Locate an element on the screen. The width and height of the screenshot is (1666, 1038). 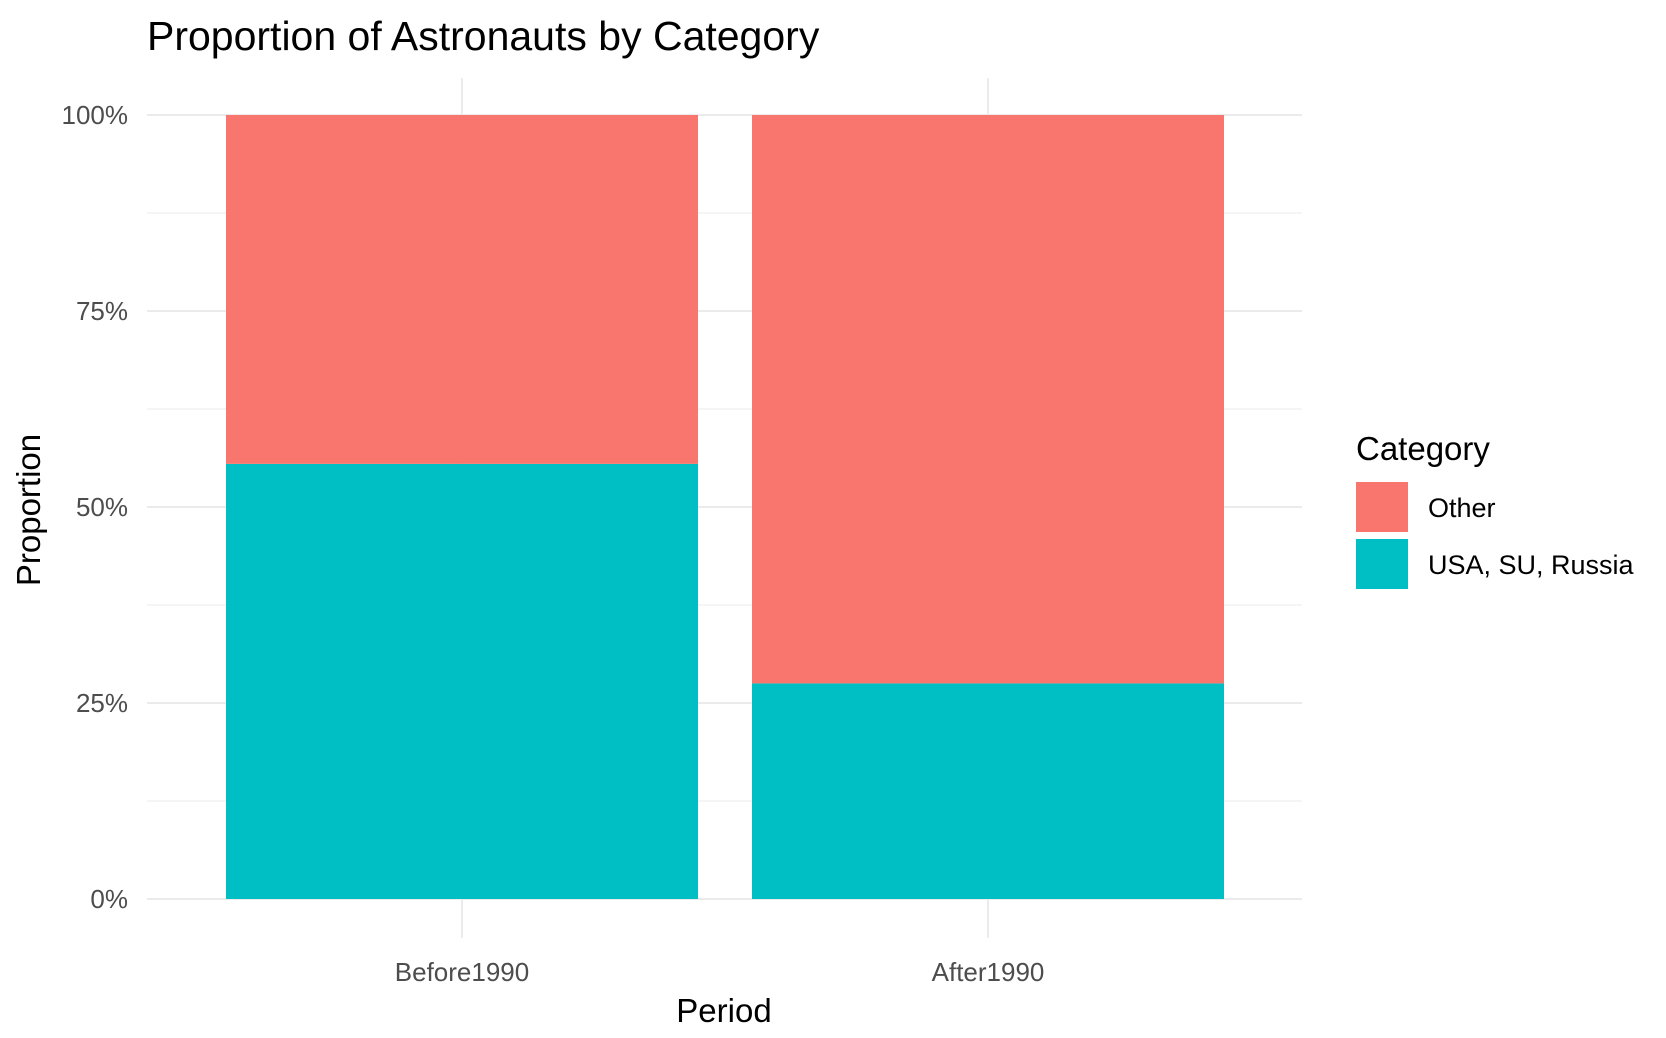
chart-title: Proportion of Astronauts by Category is located at coordinates (483, 36).